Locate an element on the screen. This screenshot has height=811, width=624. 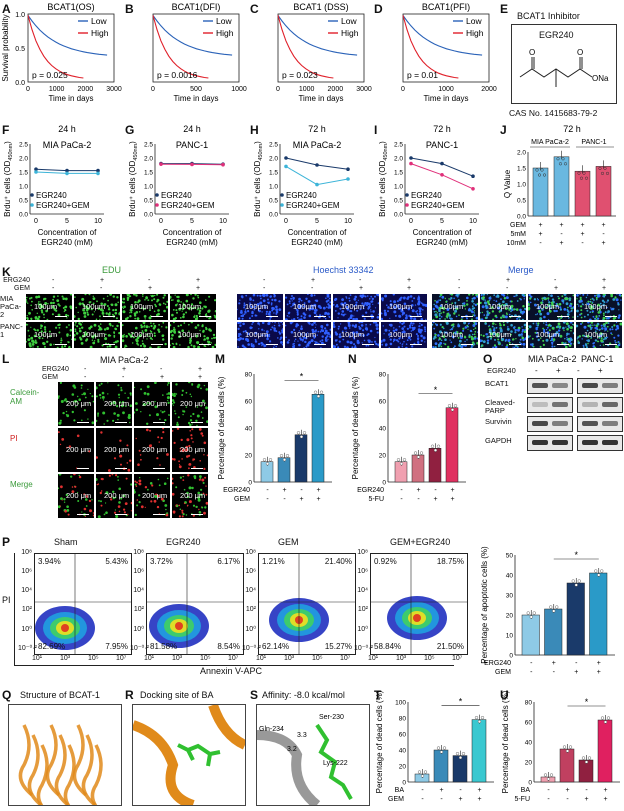
p-value: p = 0.025 is located at coordinates (50, 75).